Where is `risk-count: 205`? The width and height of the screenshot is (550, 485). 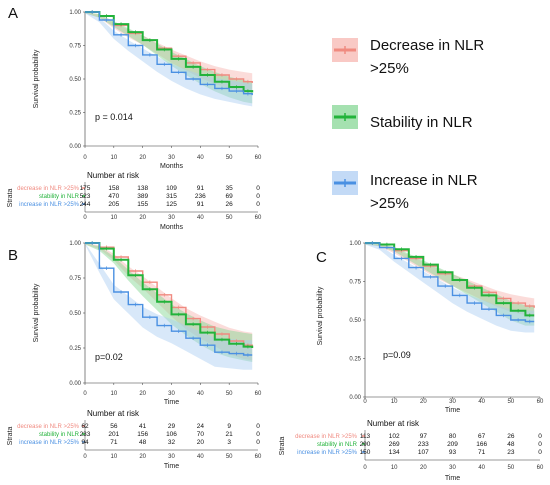
risk-count: 205 is located at coordinates (113, 204).